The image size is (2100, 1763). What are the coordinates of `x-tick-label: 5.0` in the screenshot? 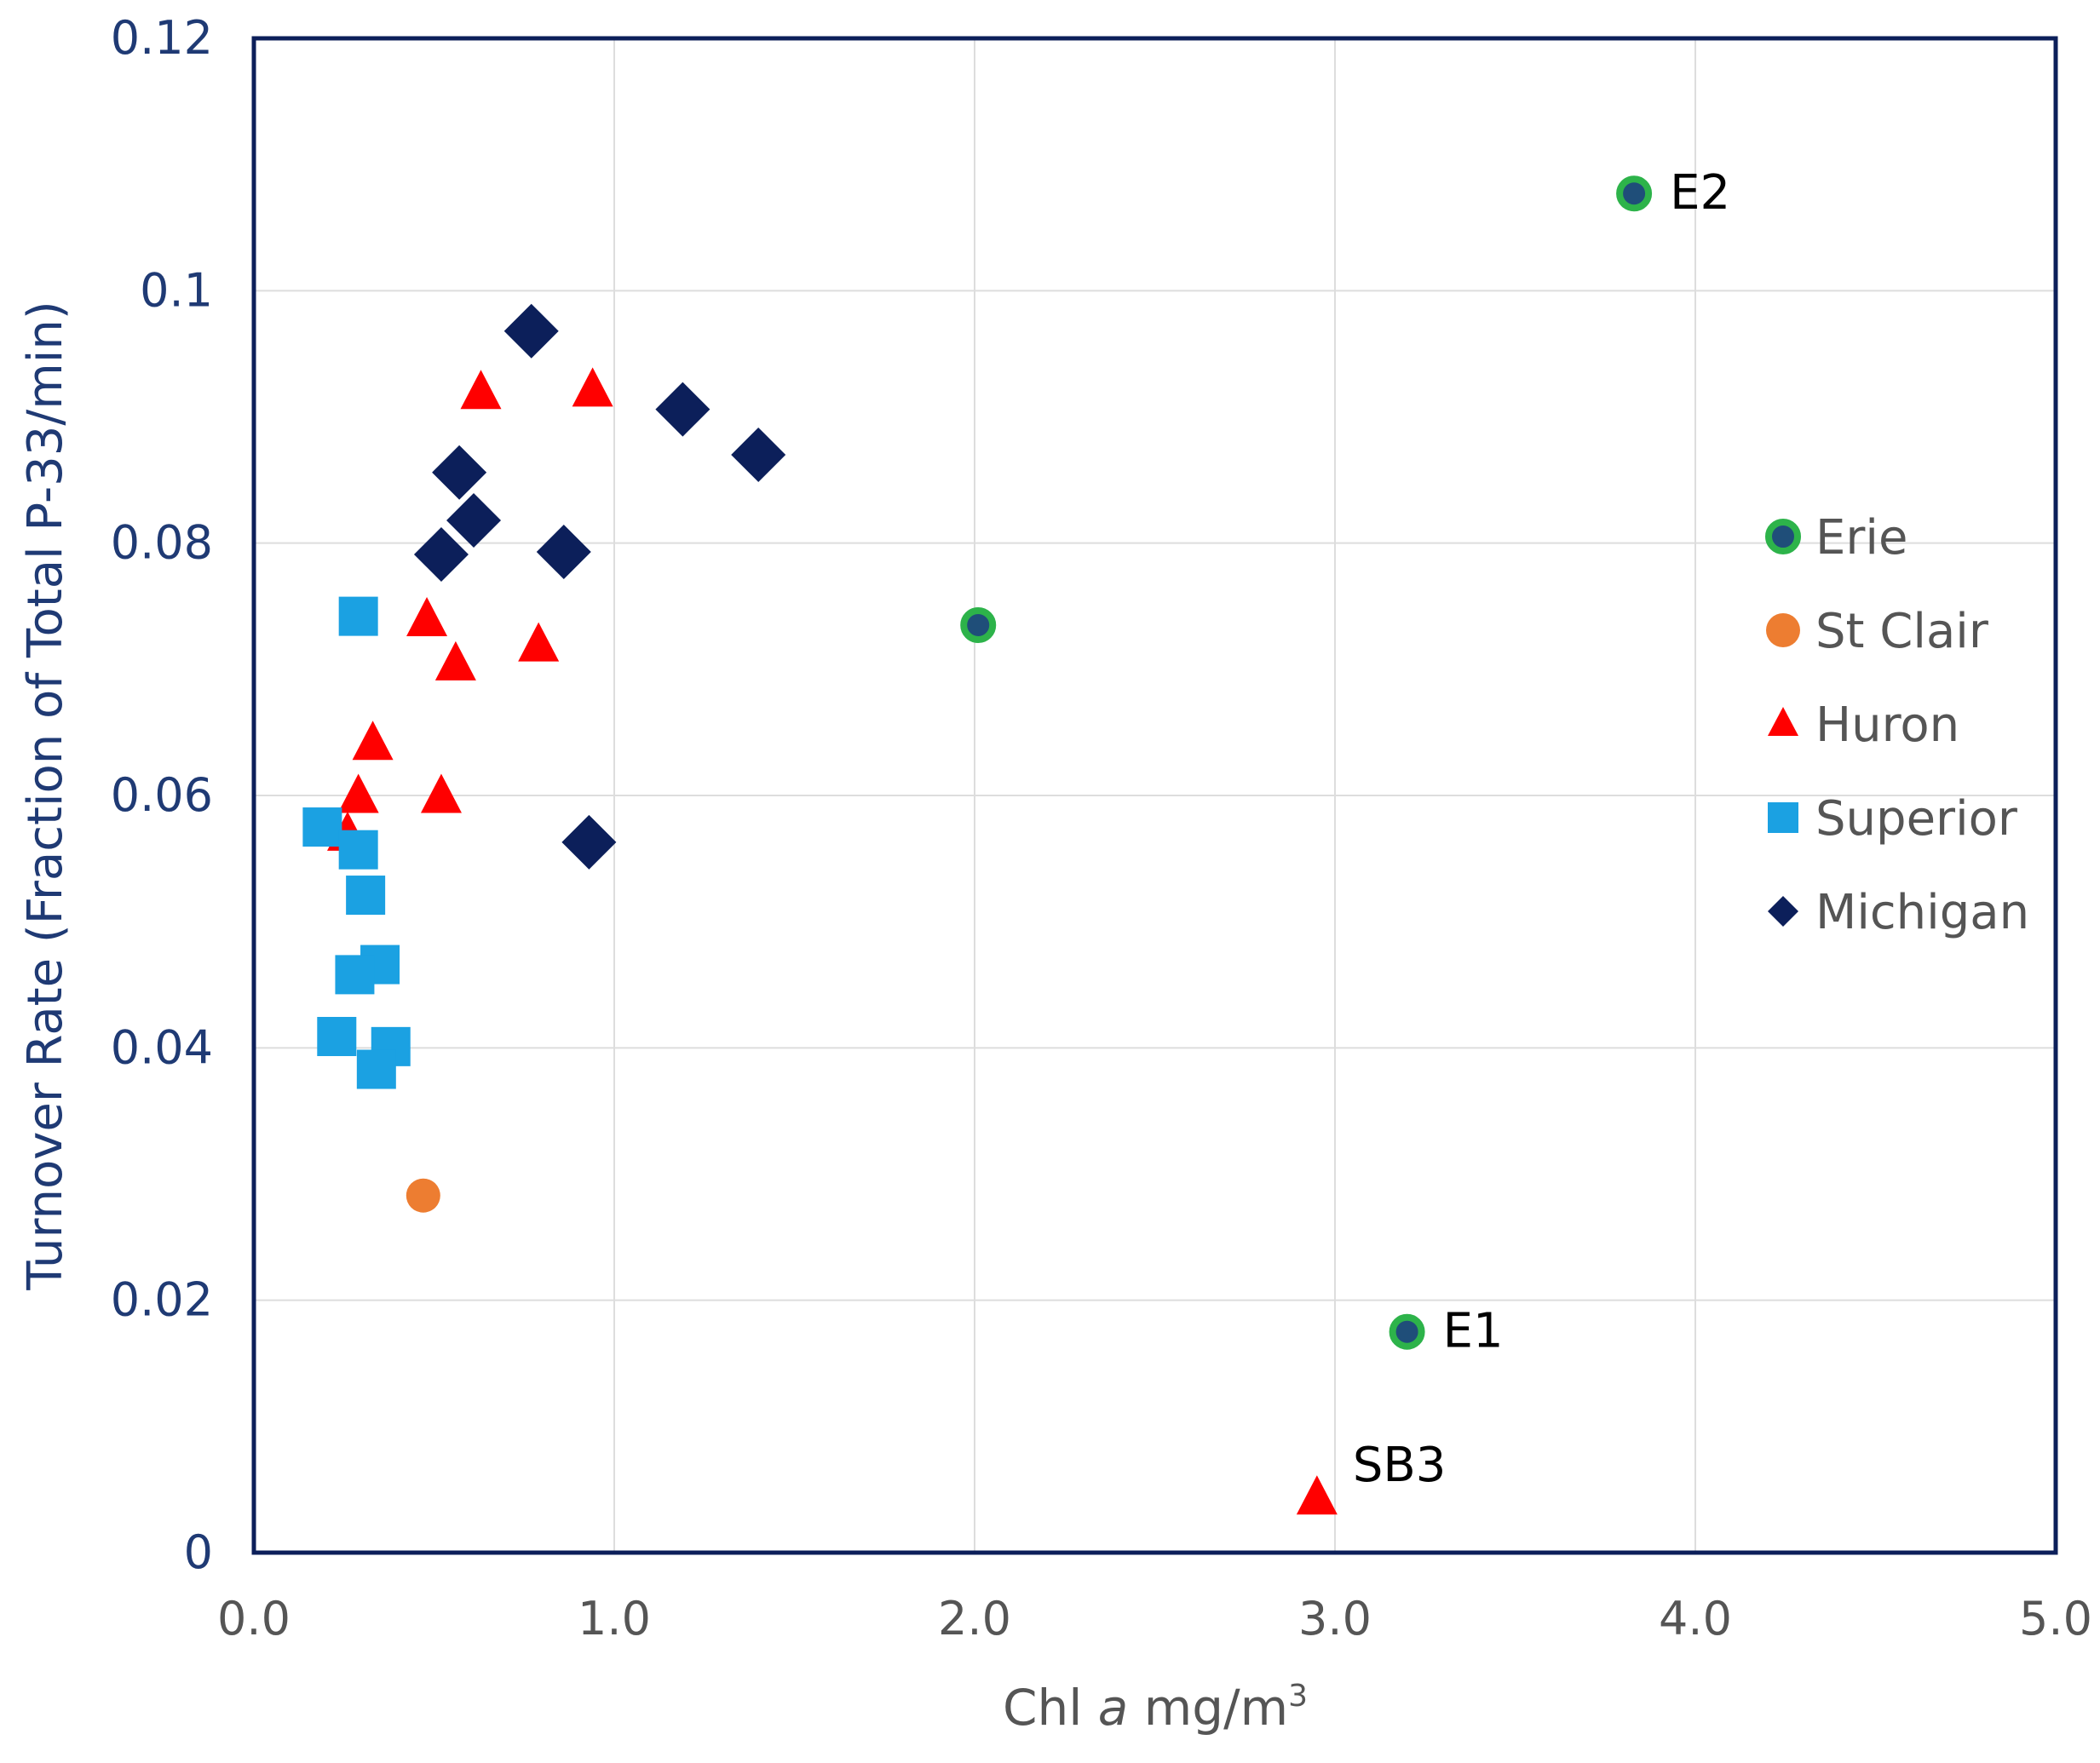 It's located at (2056, 1619).